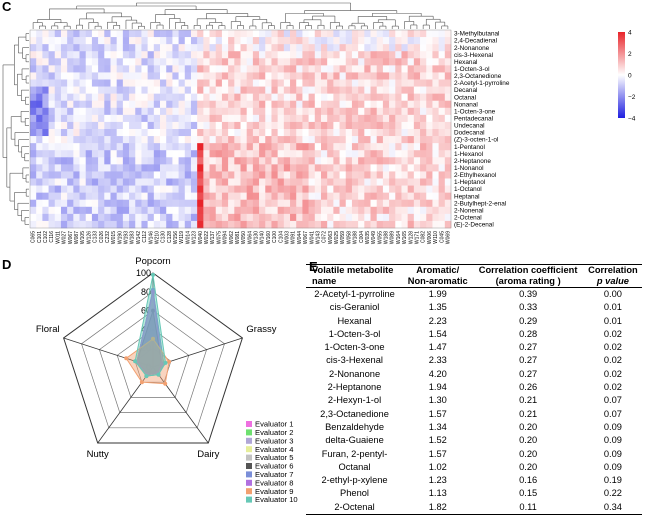 The image size is (646, 515). I want to click on legend-swatch, so click(249, 449).